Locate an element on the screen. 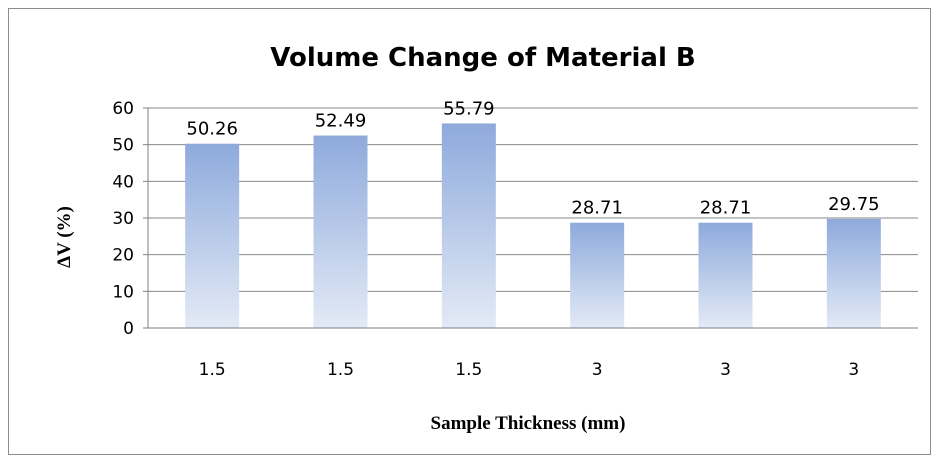 Image resolution: width=941 pixels, height=463 pixels. x-tick-labels: 1.5 1.5 1.5 3 3 3 is located at coordinates (529, 370).